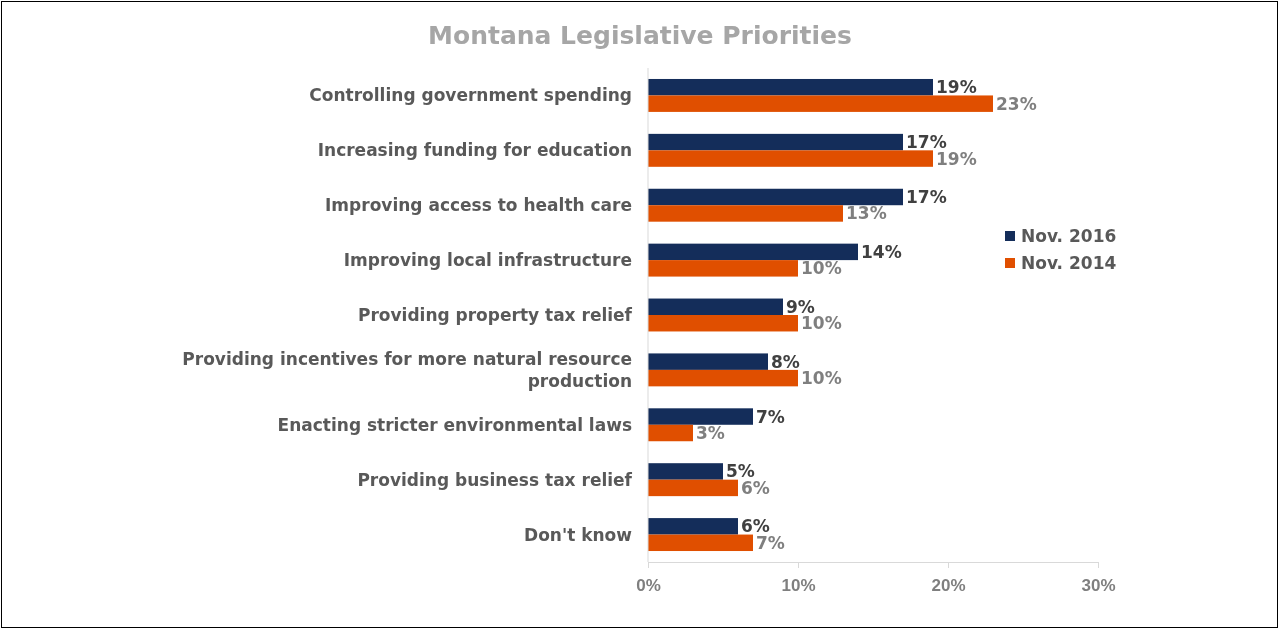  What do you see at coordinates (881, 251) in the screenshot?
I see `data-label: 14%` at bounding box center [881, 251].